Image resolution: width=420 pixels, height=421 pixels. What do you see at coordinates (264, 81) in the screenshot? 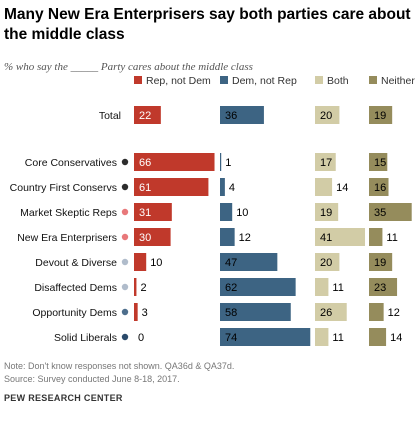
I see `legend-label-dem-not-rep: Dem, not Rep` at bounding box center [264, 81].